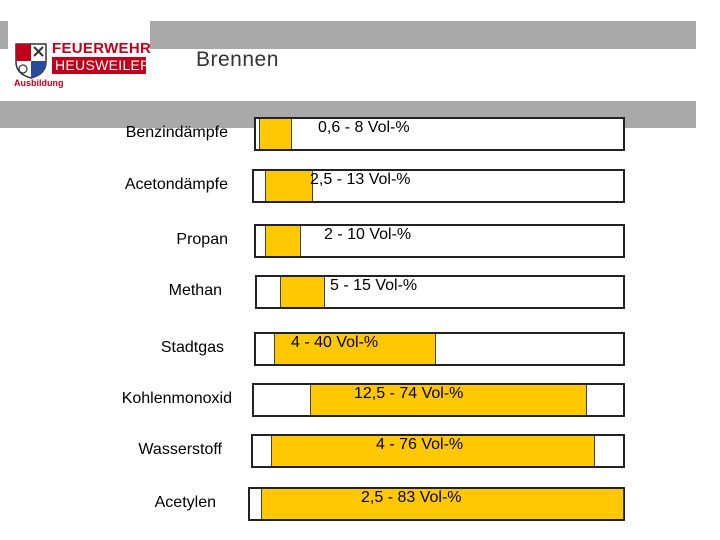 This screenshot has height=540, width=720. Describe the element at coordinates (176, 132) in the screenshot. I see `gas-label: Benzindämpfe` at that location.